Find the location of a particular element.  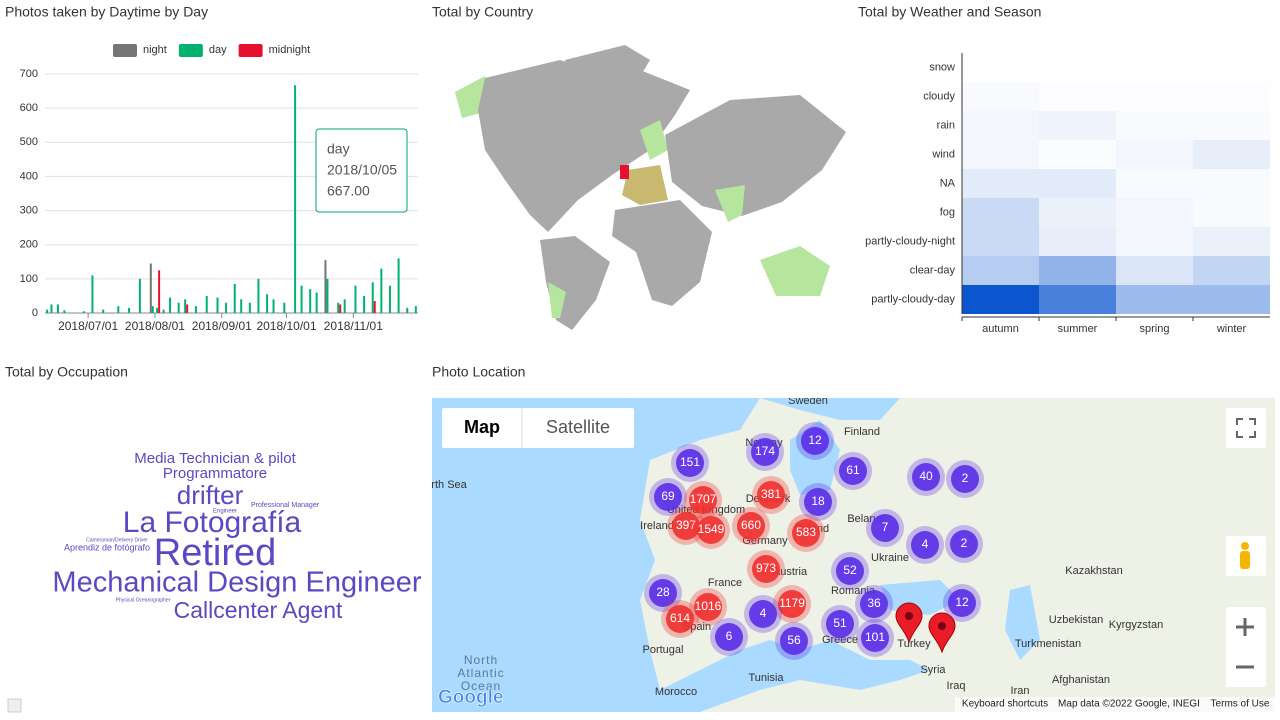

cluster-label: 40 is located at coordinates (926, 476).